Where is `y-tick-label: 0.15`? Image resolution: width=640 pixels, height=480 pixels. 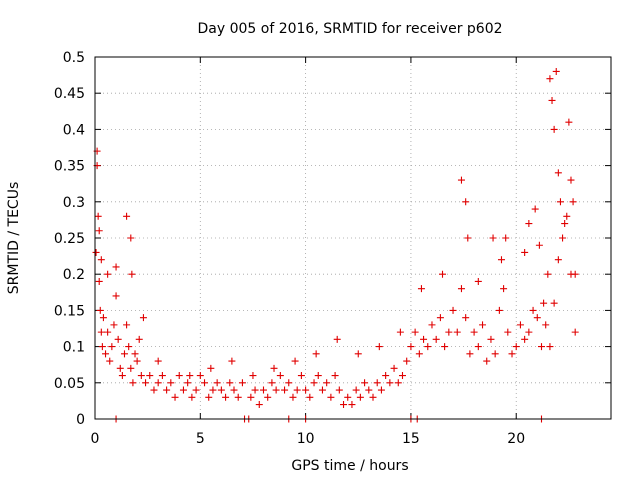
y-tick-label: 0.15 is located at coordinates (69, 311).